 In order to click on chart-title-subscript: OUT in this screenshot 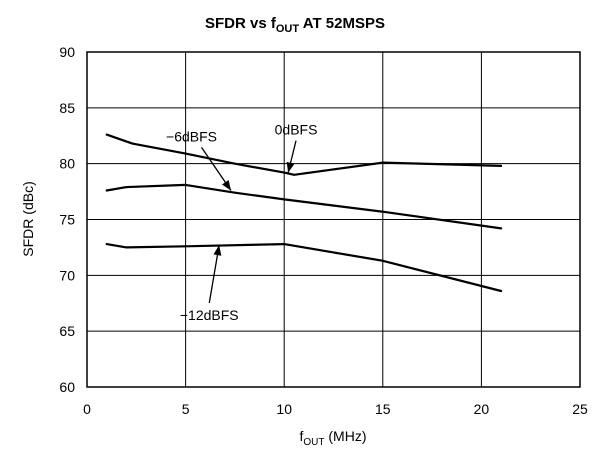, I will do `click(288, 29)`.